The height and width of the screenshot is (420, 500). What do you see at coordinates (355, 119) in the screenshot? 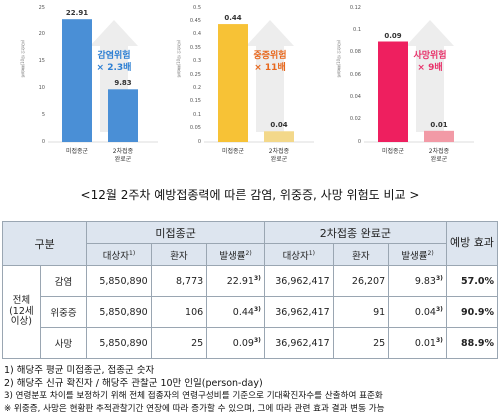
I see `y-tick-label: 0.02` at bounding box center [355, 119].